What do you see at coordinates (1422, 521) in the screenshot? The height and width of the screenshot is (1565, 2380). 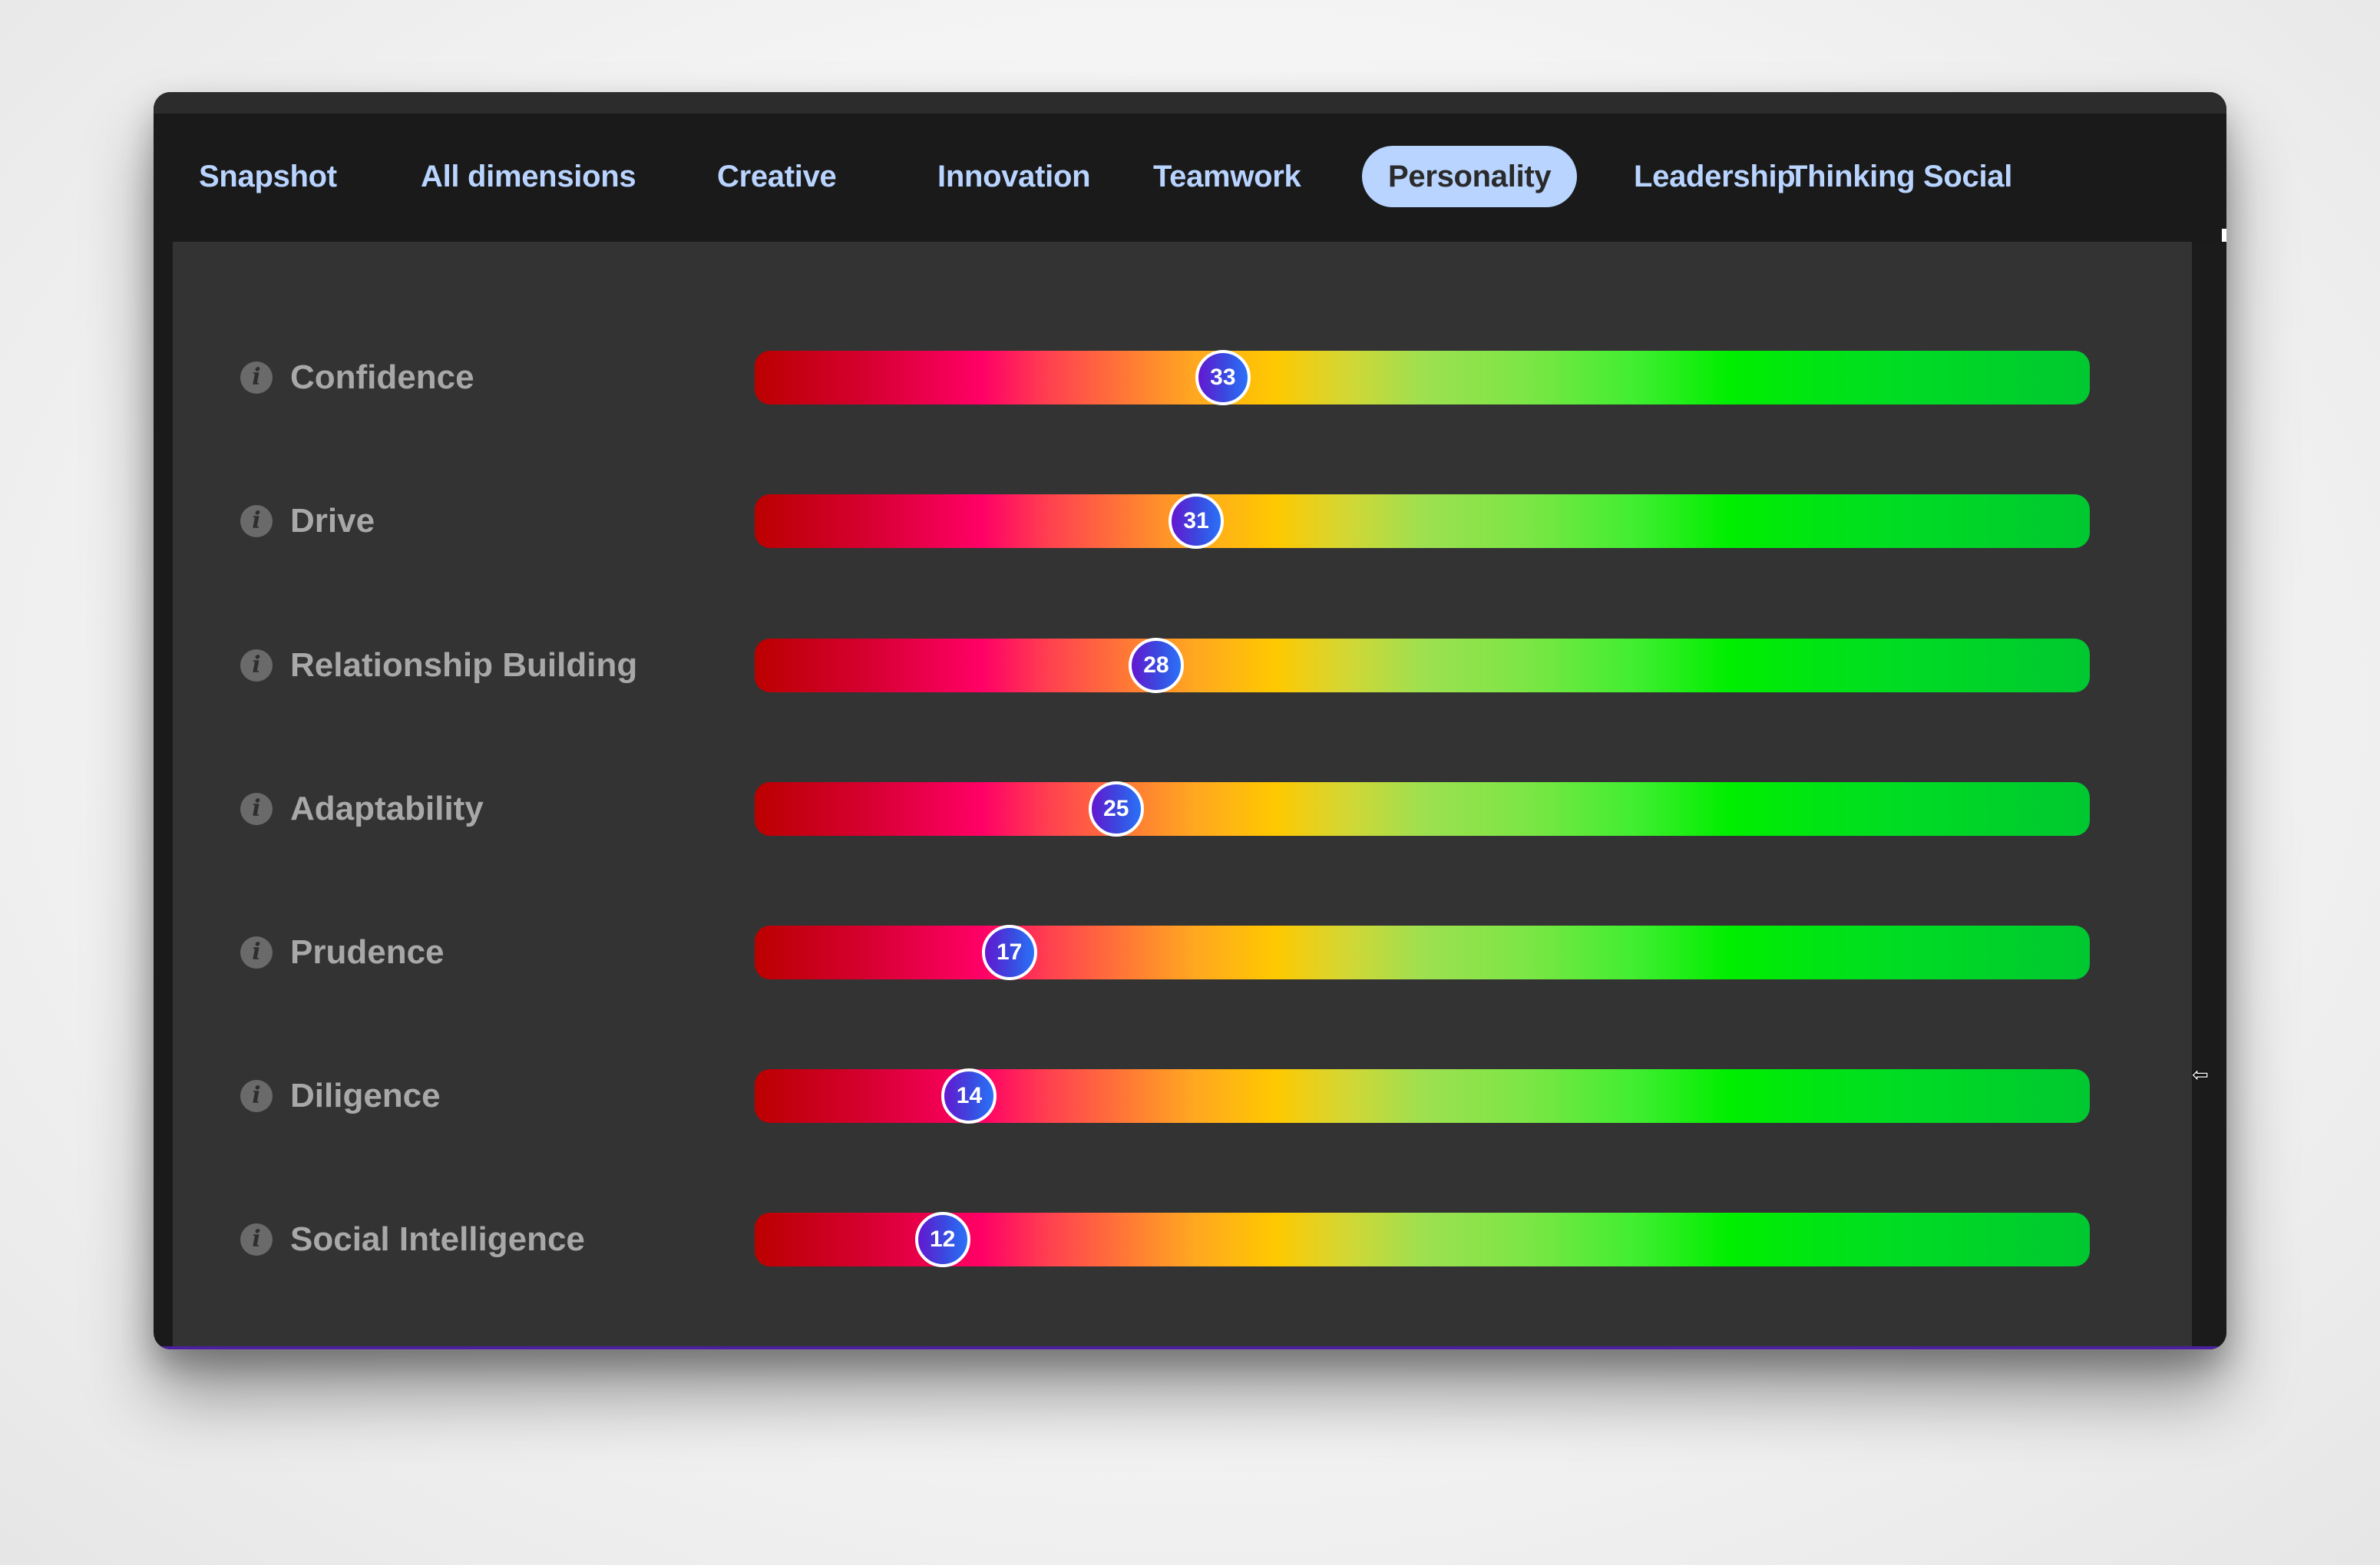 I see `score-bar: 31` at bounding box center [1422, 521].